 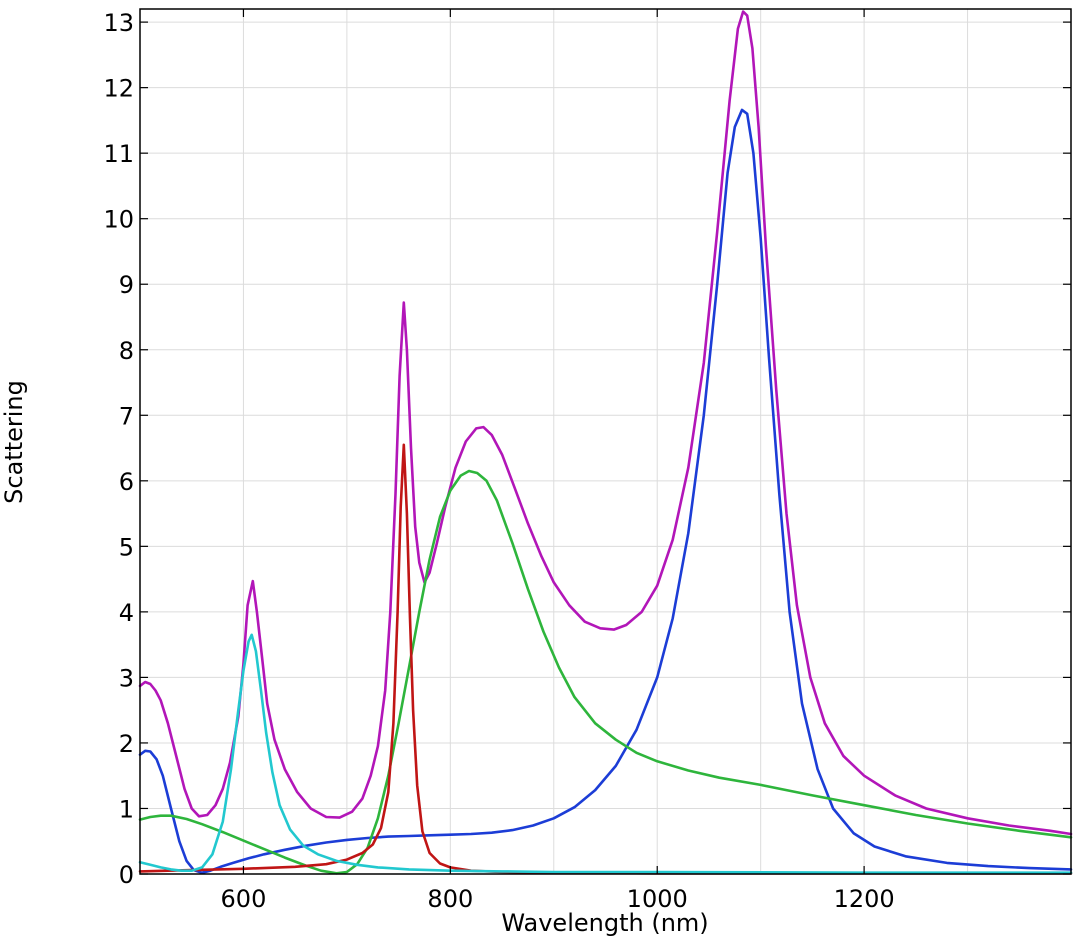 I want to click on y-tick-label: 3, so click(x=126, y=678).